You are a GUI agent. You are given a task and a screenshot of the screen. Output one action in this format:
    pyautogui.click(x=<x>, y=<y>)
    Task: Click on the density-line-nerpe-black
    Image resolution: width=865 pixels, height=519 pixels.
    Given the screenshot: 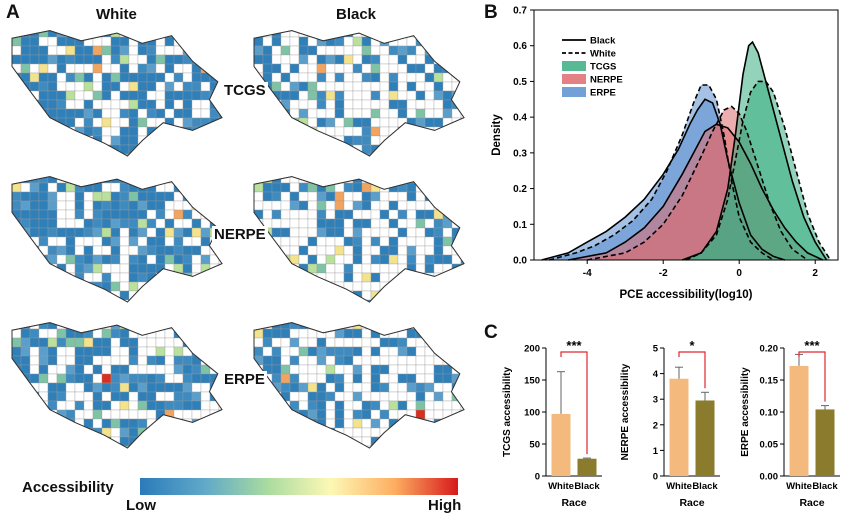 What is the action you would take?
    pyautogui.click(x=696, y=192)
    